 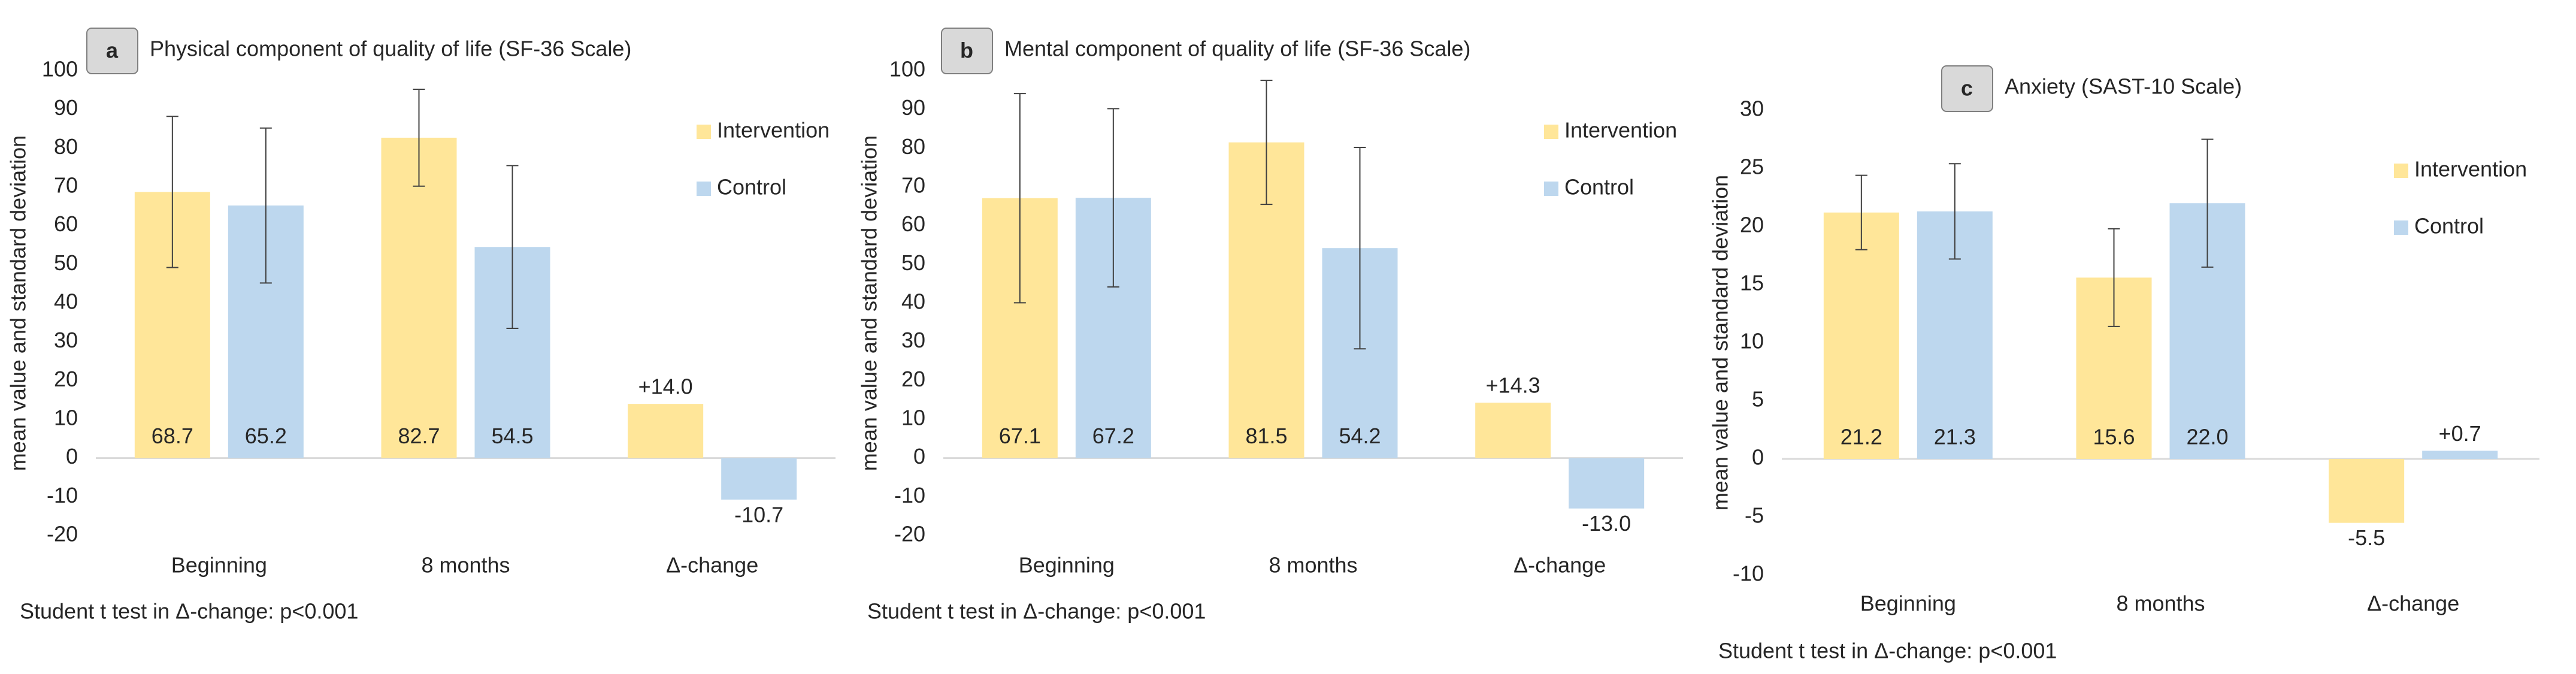 I want to click on panel-label: c, so click(x=1967, y=89).